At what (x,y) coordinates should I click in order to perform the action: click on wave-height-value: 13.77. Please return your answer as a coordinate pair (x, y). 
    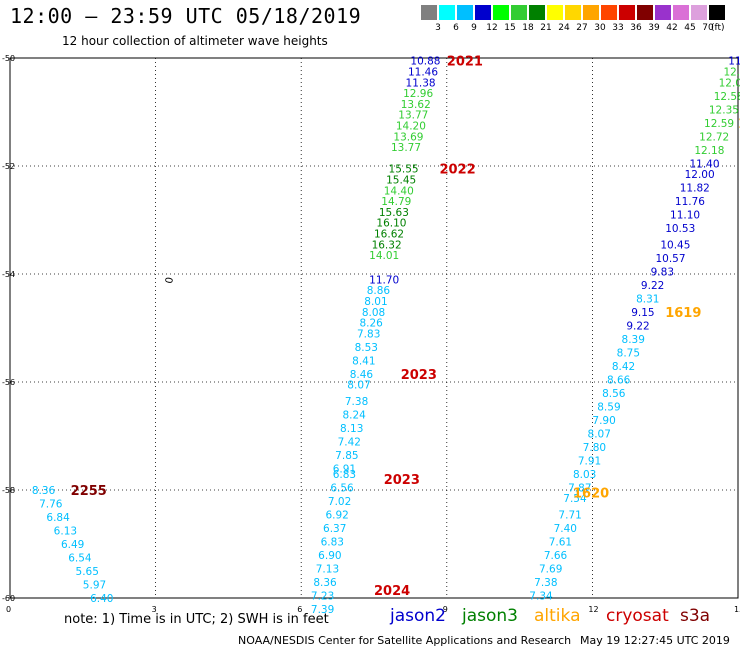
    Looking at the image, I should click on (413, 116).